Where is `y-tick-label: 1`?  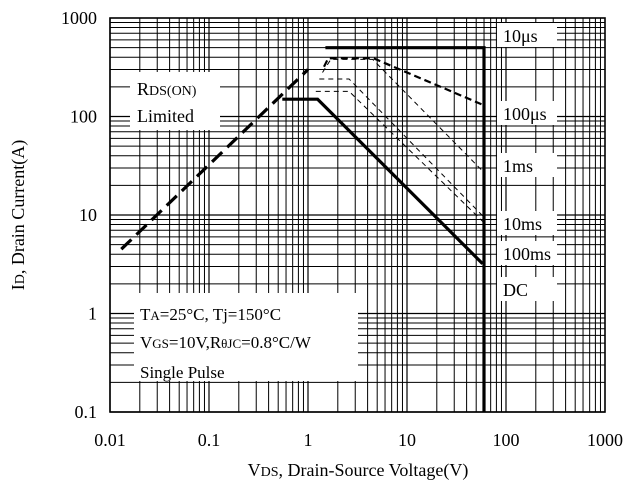
y-tick-label: 1 is located at coordinates (92, 314).